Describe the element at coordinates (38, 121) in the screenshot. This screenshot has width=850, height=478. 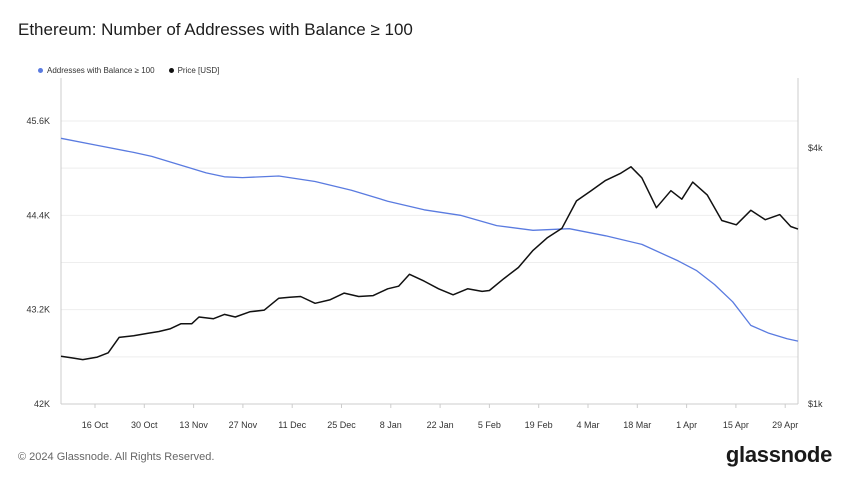
I see `y-left-tick-label: 45.6K` at that location.